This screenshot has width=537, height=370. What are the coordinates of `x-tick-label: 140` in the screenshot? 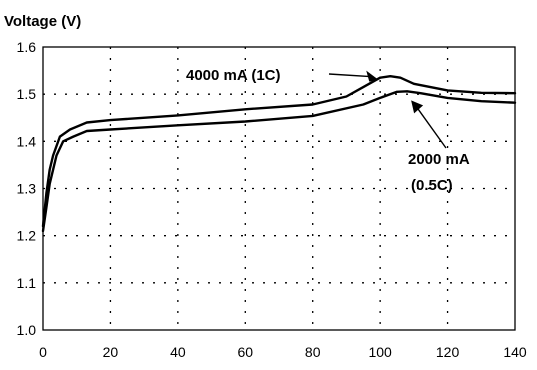 It's located at (515, 352).